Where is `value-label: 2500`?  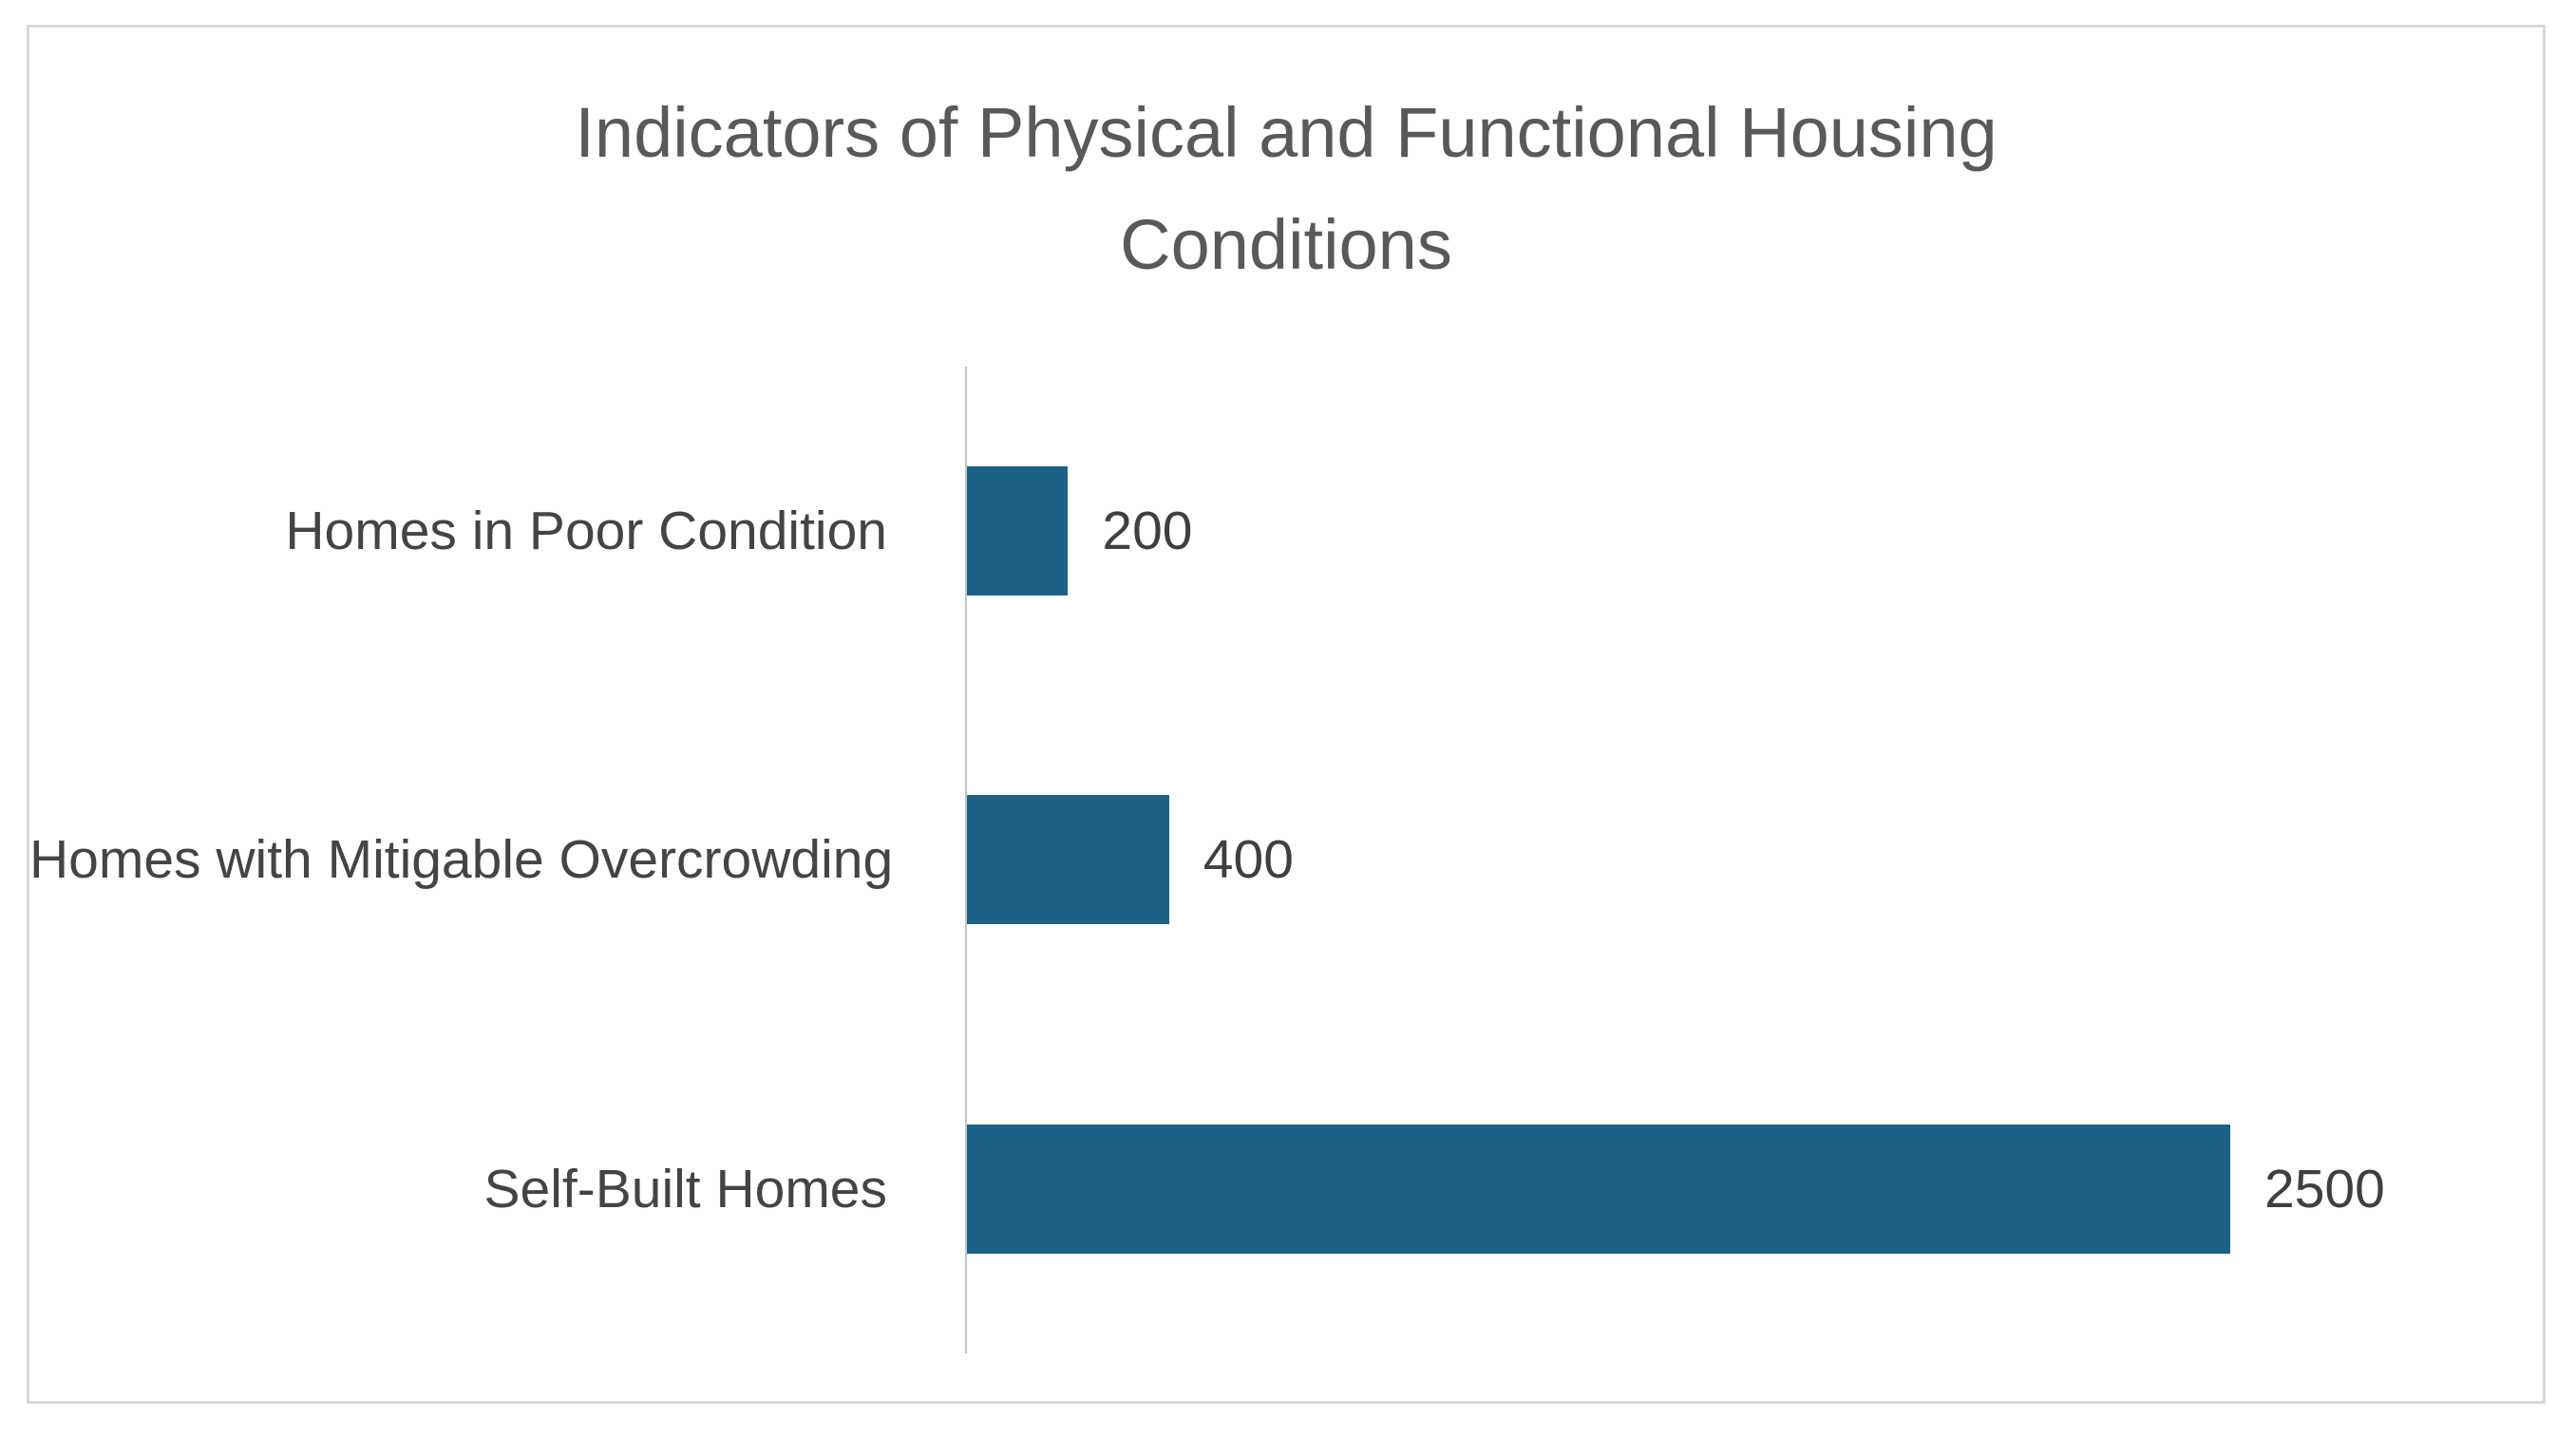
value-label: 2500 is located at coordinates (2324, 1189).